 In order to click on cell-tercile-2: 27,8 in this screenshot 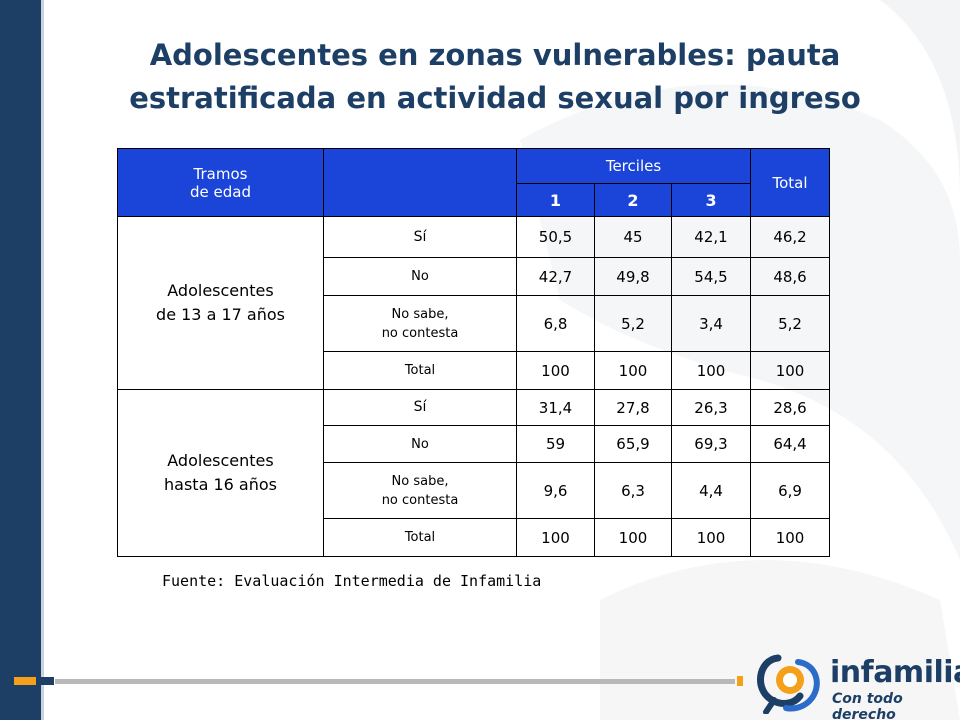, I will do `click(633, 407)`.